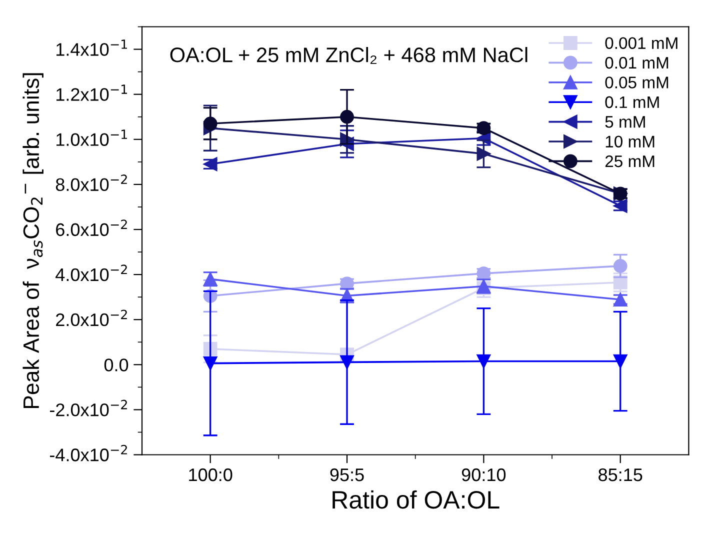 This screenshot has width=710, height=535. I want to click on y-tick-label: 1.4x10$^{−1}$, so click(91, 48).